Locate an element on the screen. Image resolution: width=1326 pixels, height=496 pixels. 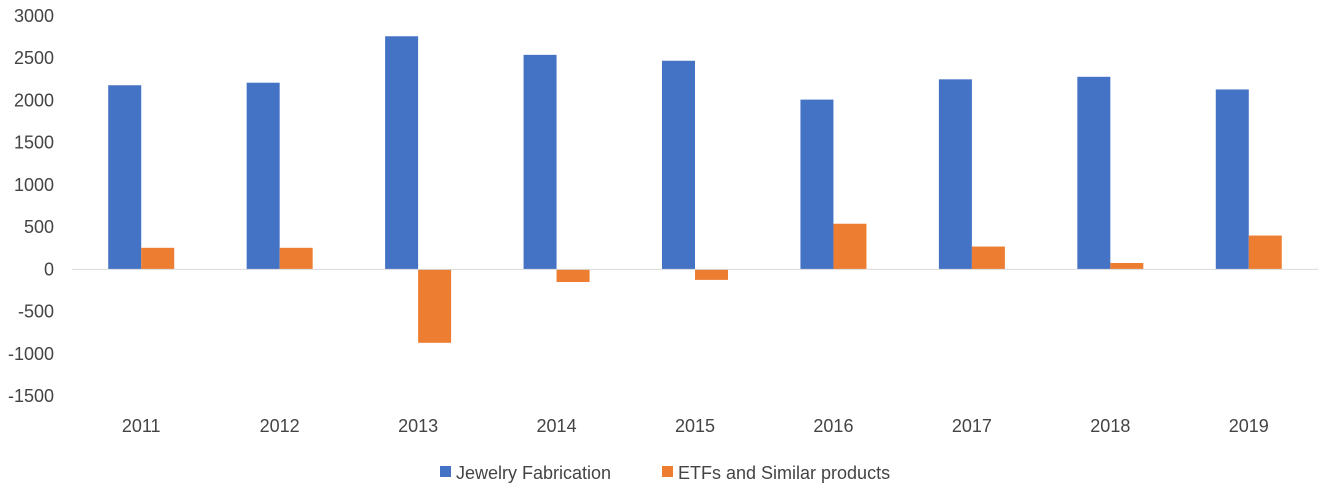
x-tick-label: 2018 is located at coordinates (1110, 426).